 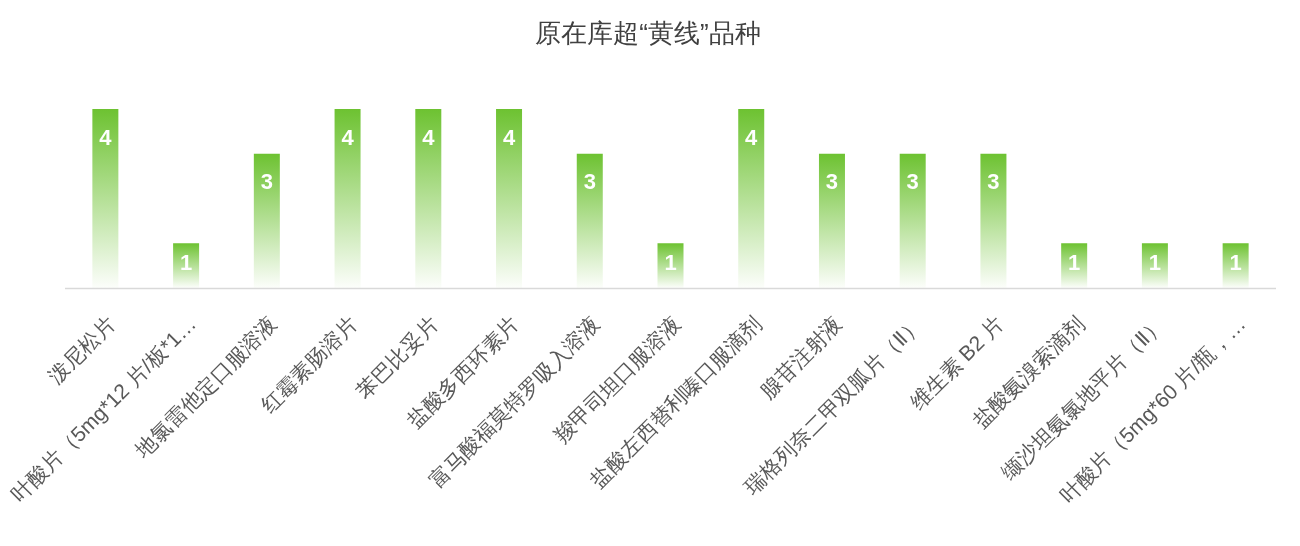 I want to click on title: 原在库超“黄线”品种, so click(x=648, y=33).